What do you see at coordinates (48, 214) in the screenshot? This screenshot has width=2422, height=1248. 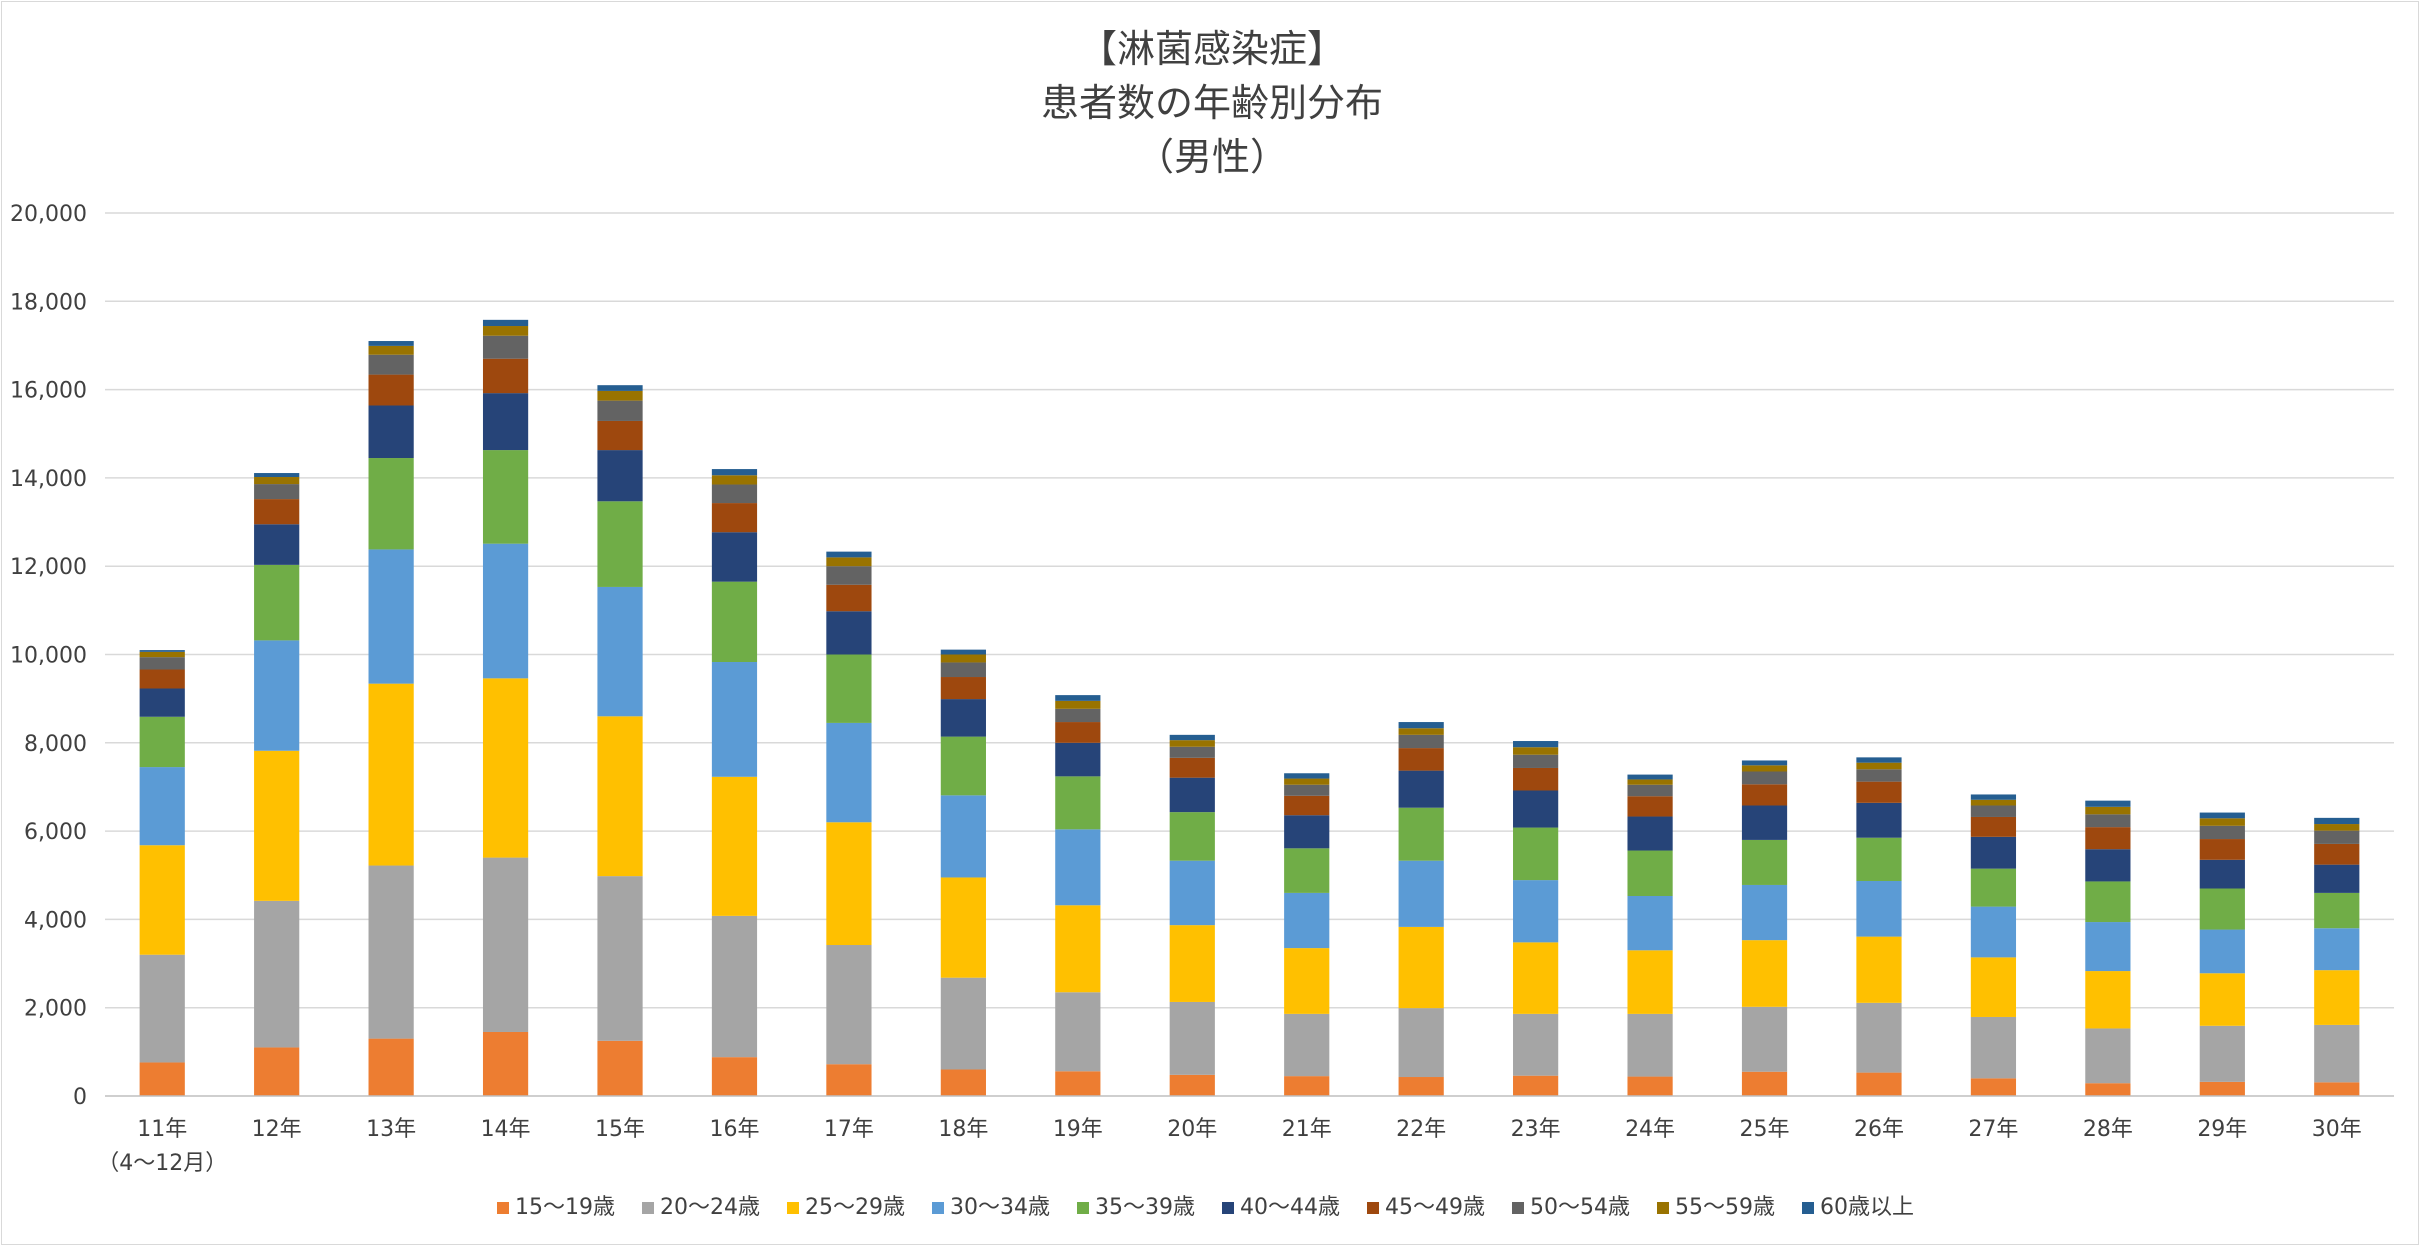 I see `y-tick-label: 20,000` at bounding box center [48, 214].